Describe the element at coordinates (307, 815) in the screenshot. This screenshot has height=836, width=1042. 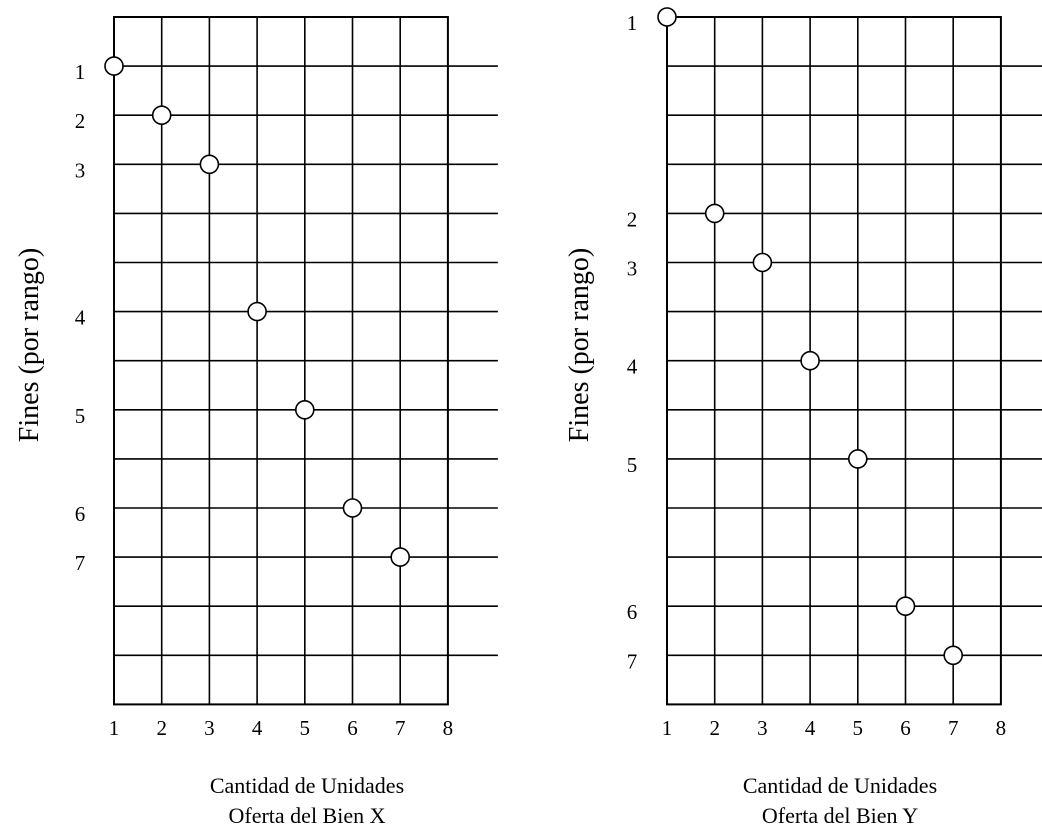
I see `x-axis-label: Oferta del Bien X` at that location.